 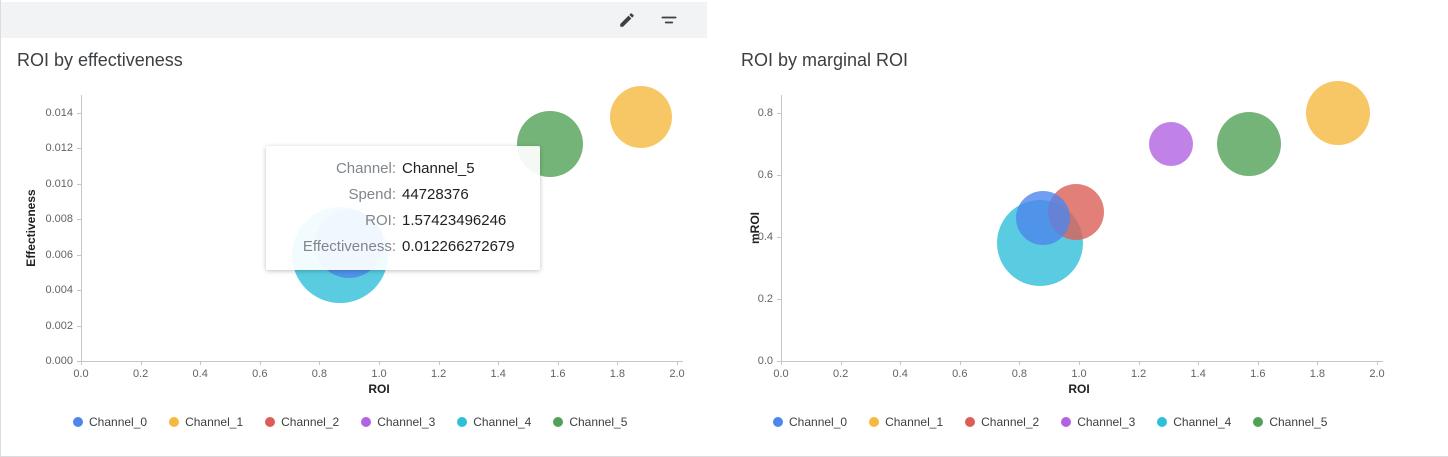 What do you see at coordinates (765, 299) in the screenshot?
I see `y-tick-label: 0.2` at bounding box center [765, 299].